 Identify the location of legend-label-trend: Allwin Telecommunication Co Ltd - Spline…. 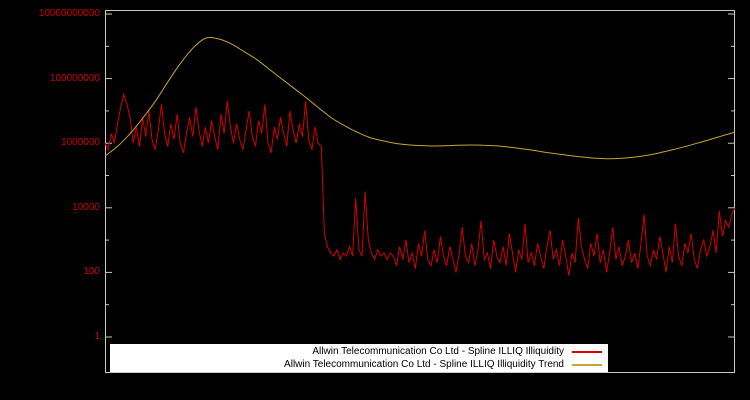
(424, 364).